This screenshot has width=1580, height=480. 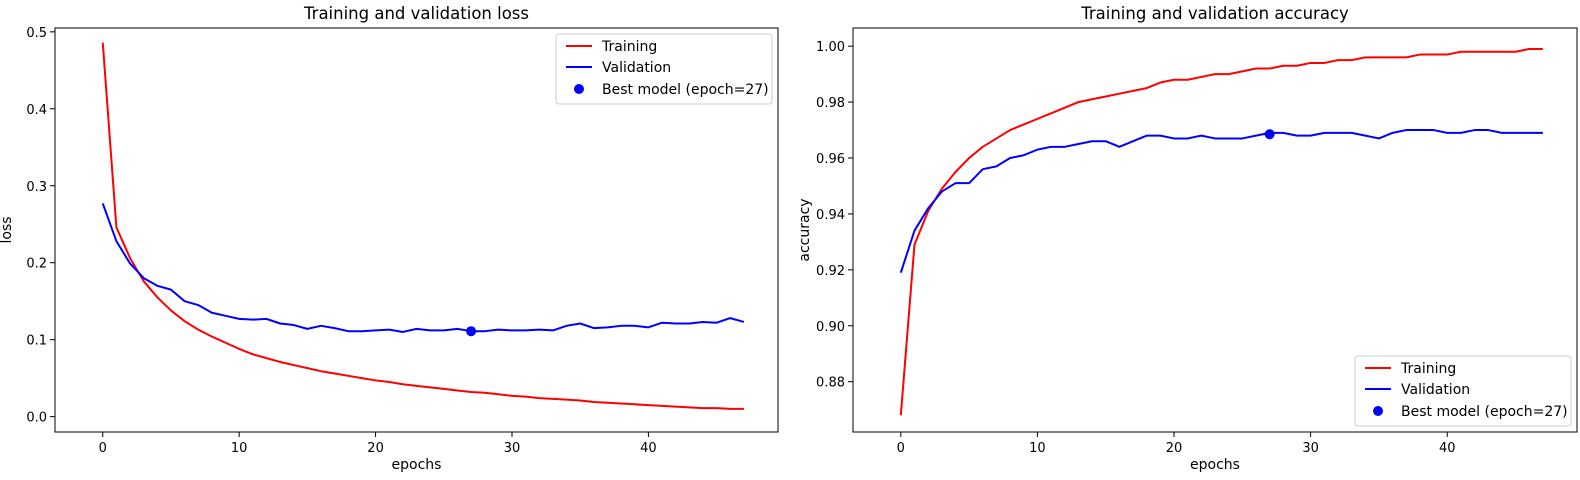 I want to click on y-tick-label: 0.94, so click(x=830, y=215).